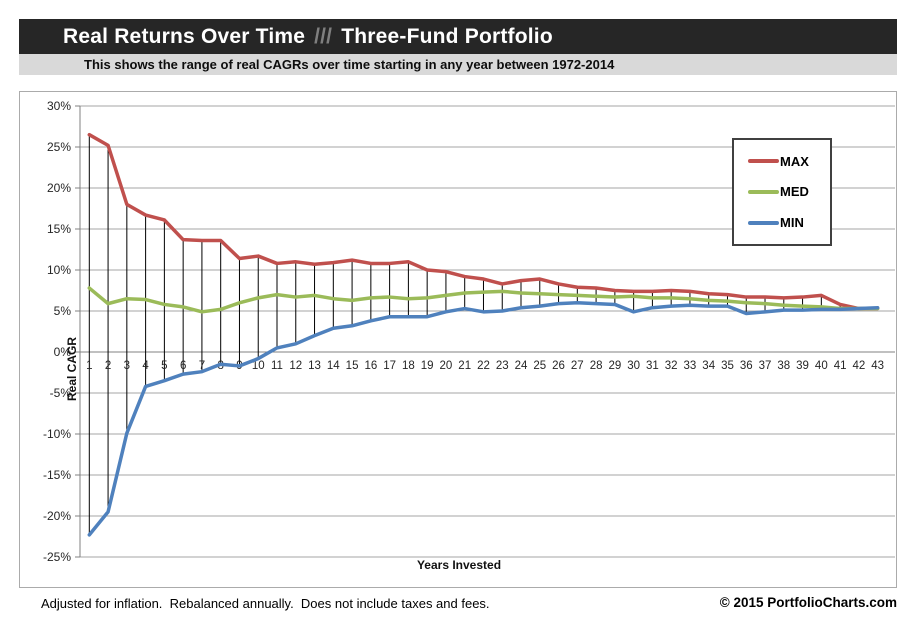  Describe the element at coordinates (502, 366) in the screenshot. I see `svg-text: 23` at that location.